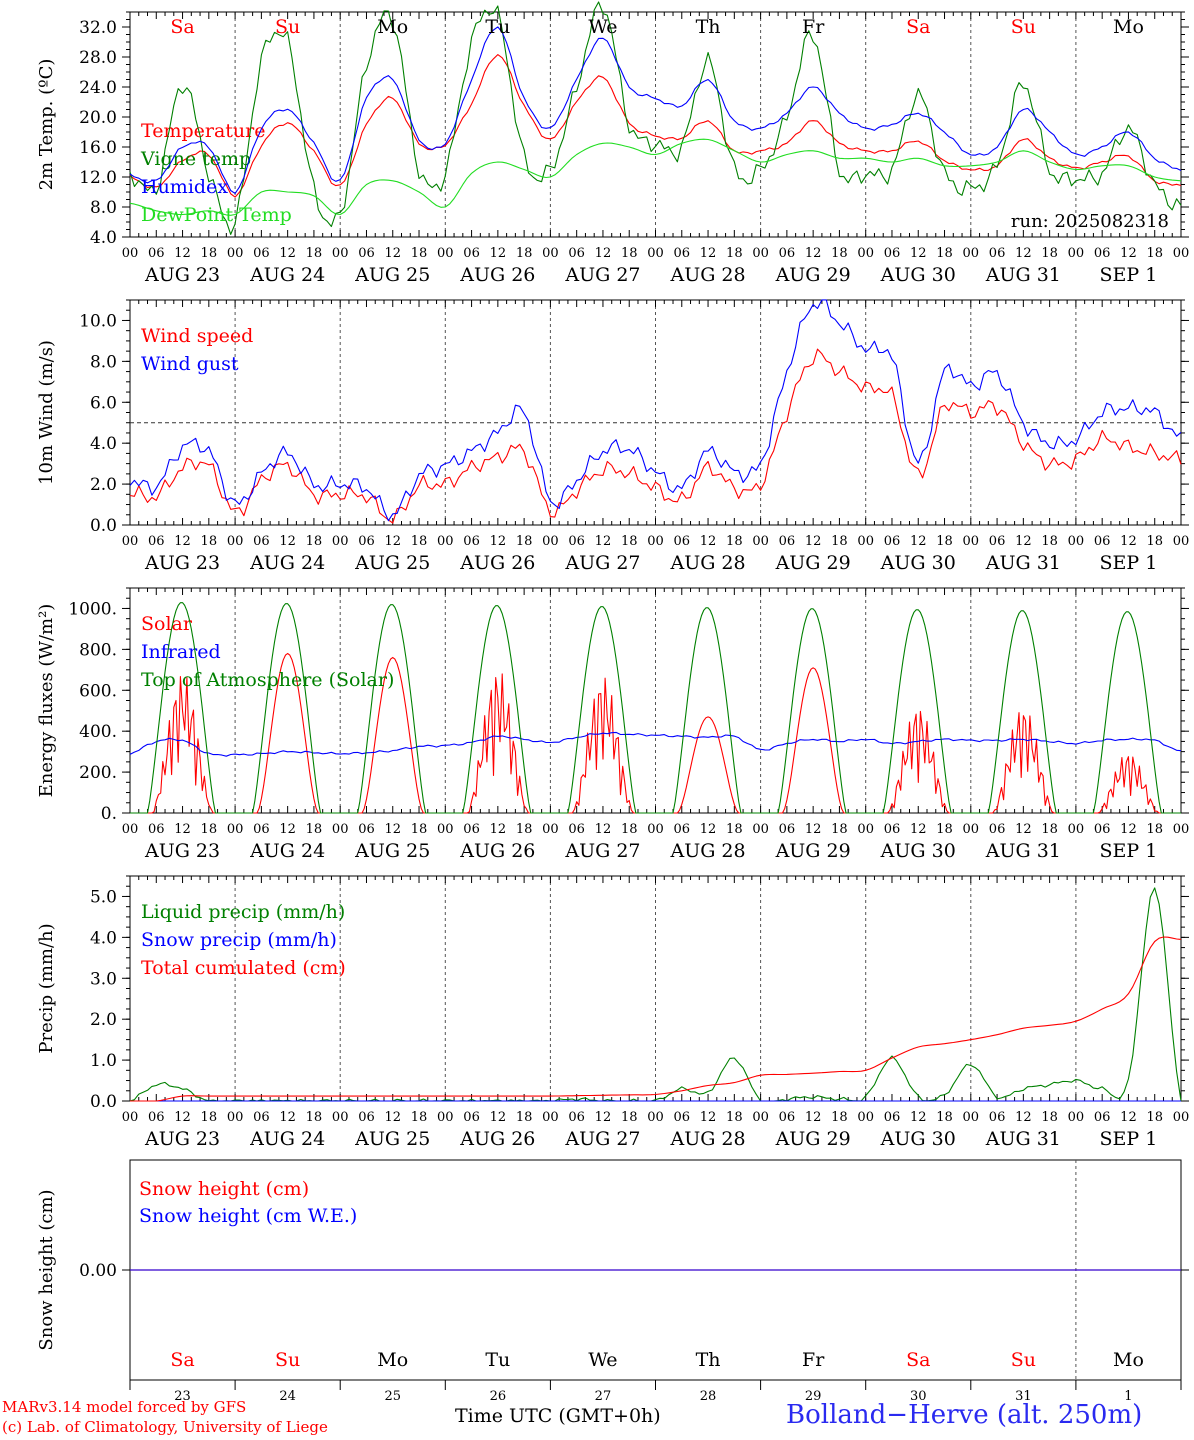  Describe the element at coordinates (98, 88) in the screenshot. I see `y-tick-label: 24.0` at that location.